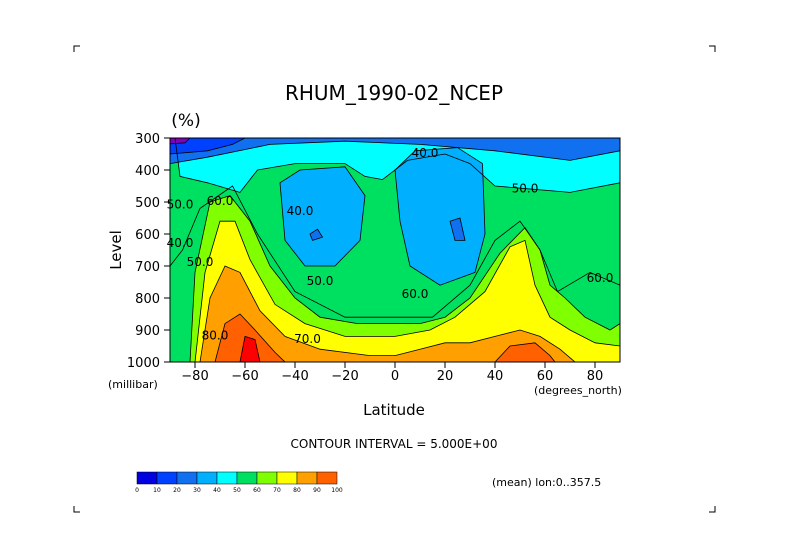 This screenshot has width=789, height=558. Describe the element at coordinates (546, 482) in the screenshot. I see `mean-lon-note: (mean) lon:0..357.5` at that location.